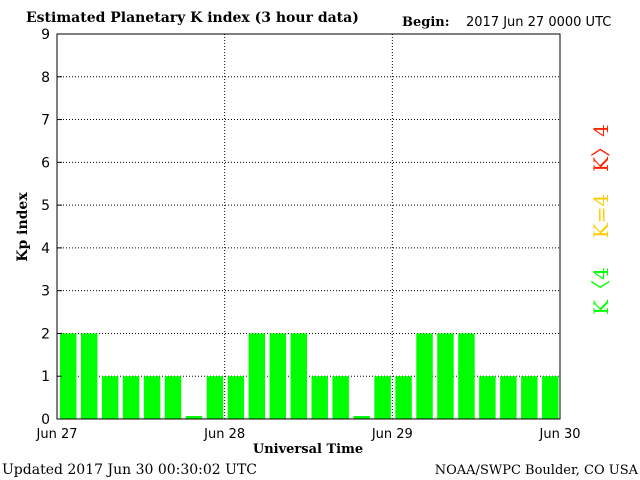  I want to click on y-ticks: 0 1 2 3 4 5 6 7 8 9, so click(51, 227).